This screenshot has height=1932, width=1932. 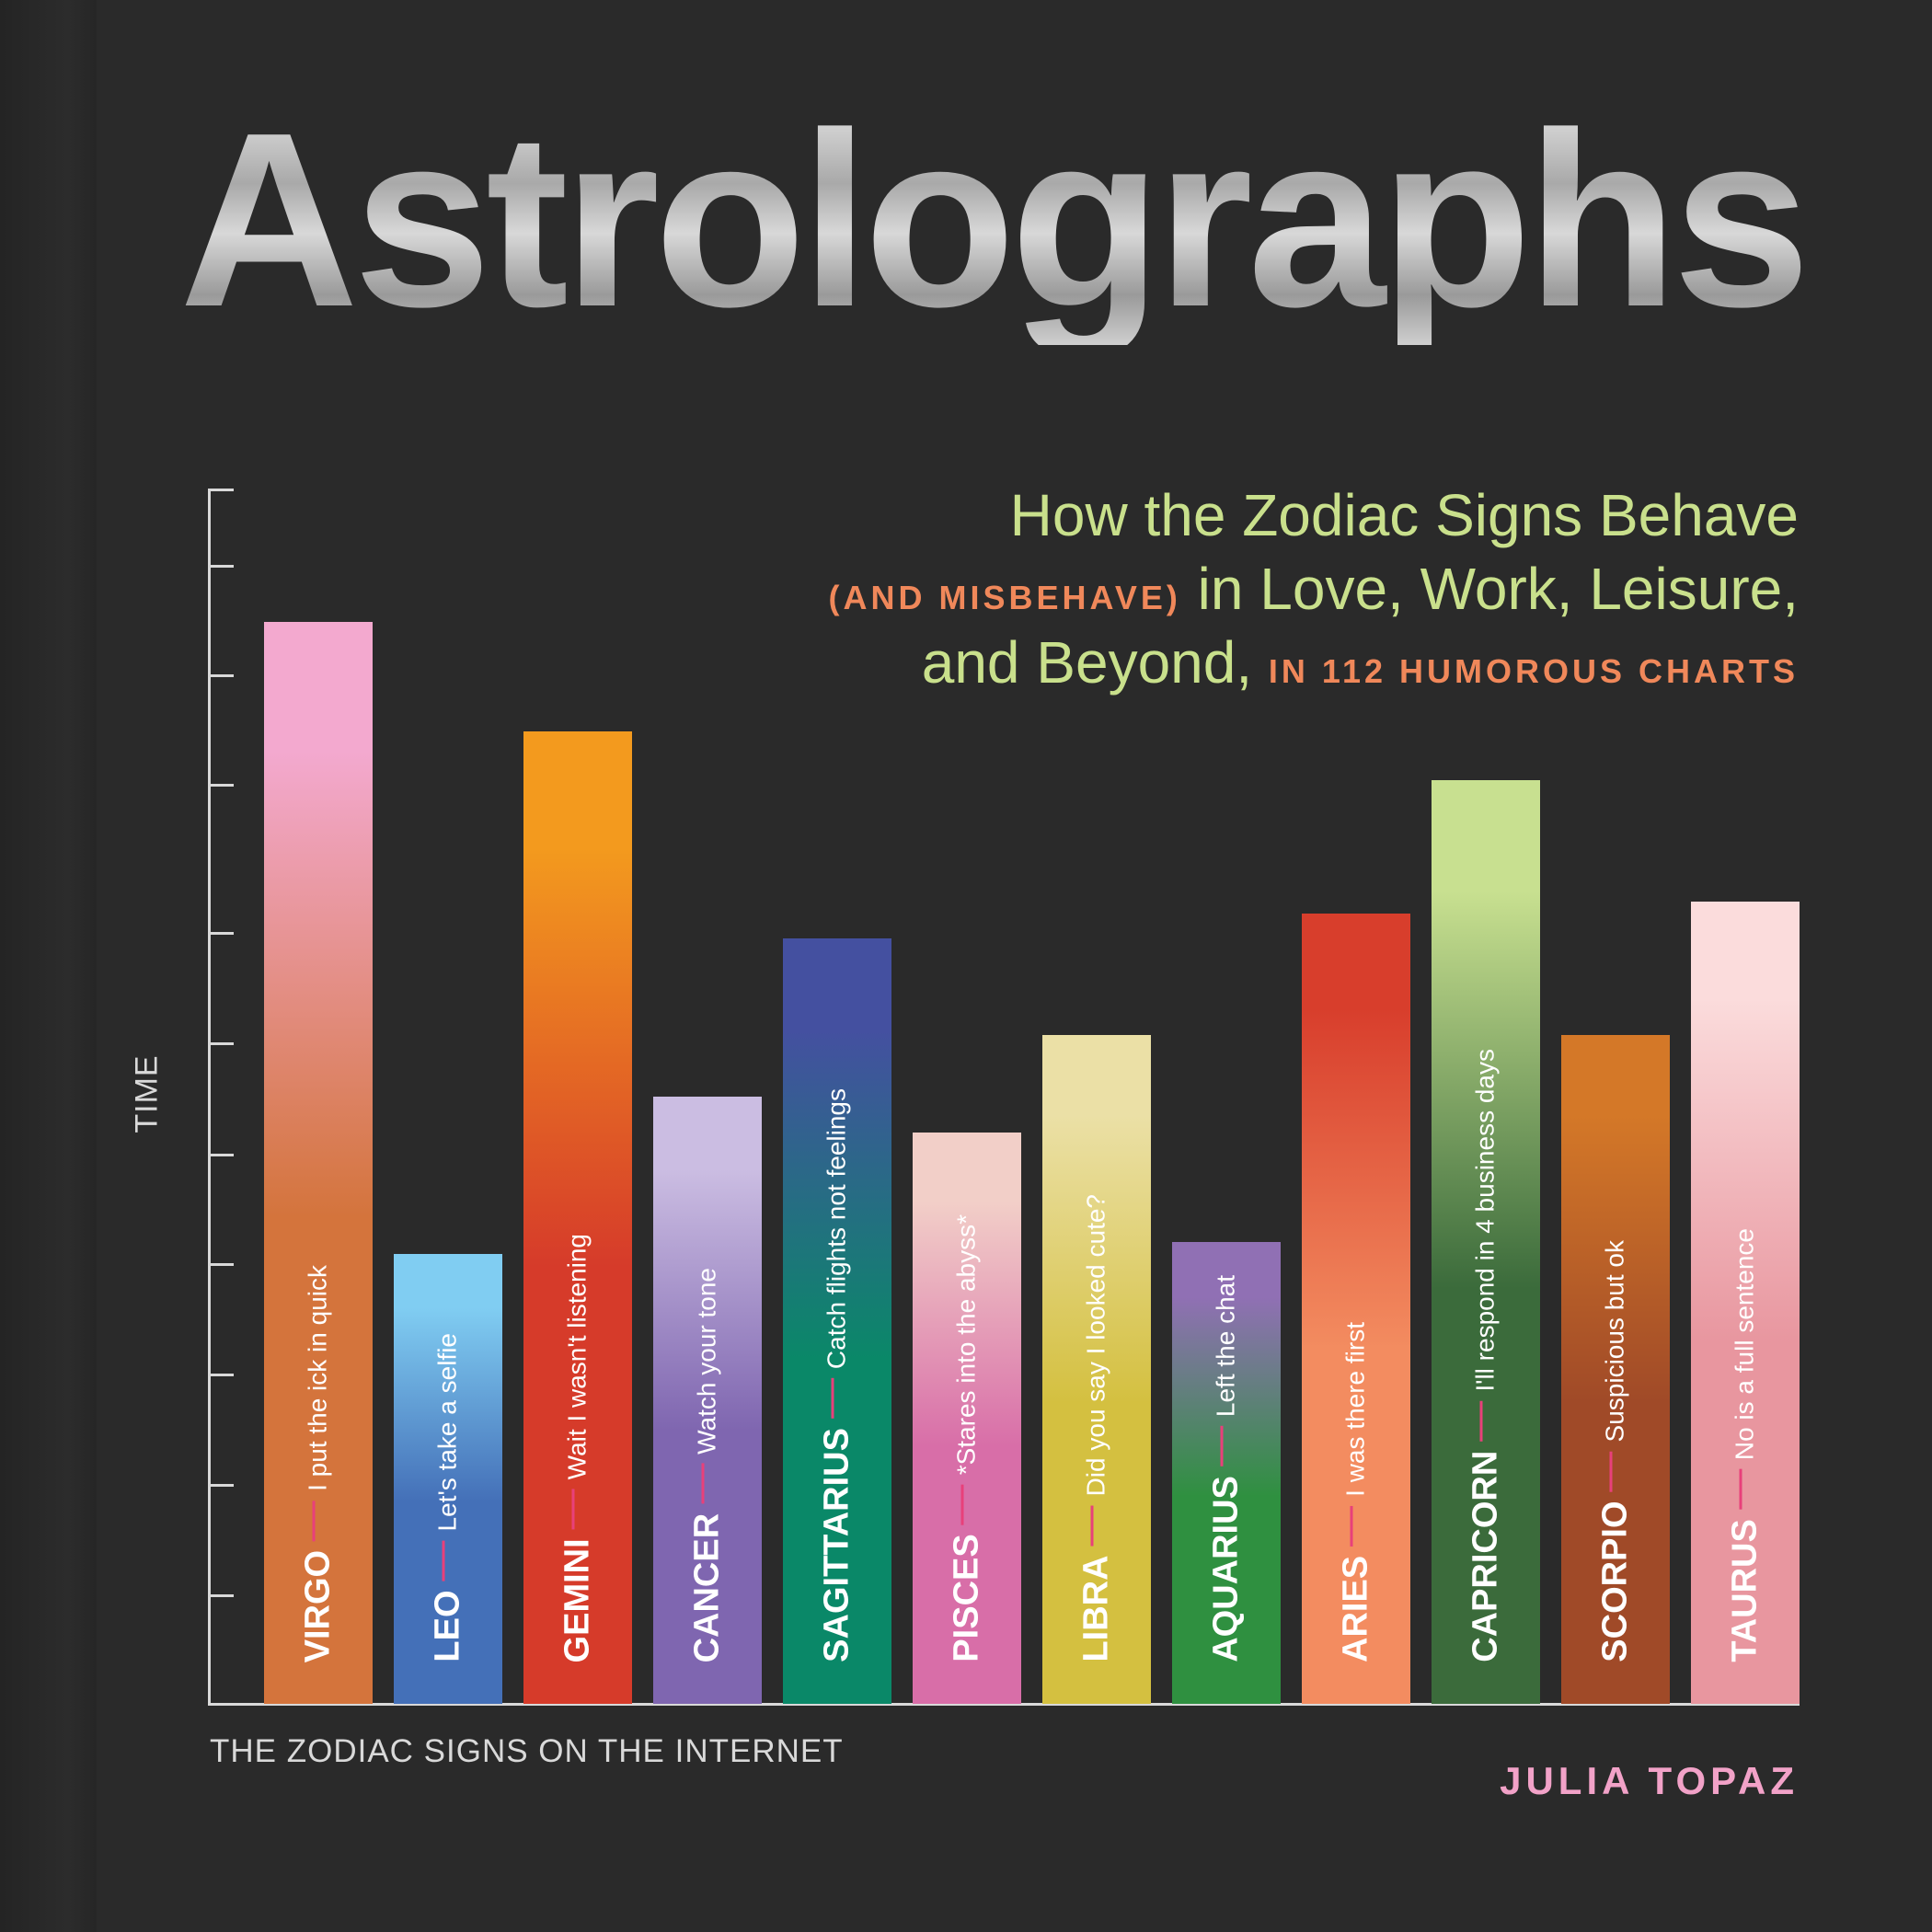 I want to click on x-axis-label: THE ZODIAC SIGNS ON THE INTERNET, so click(x=527, y=1751).